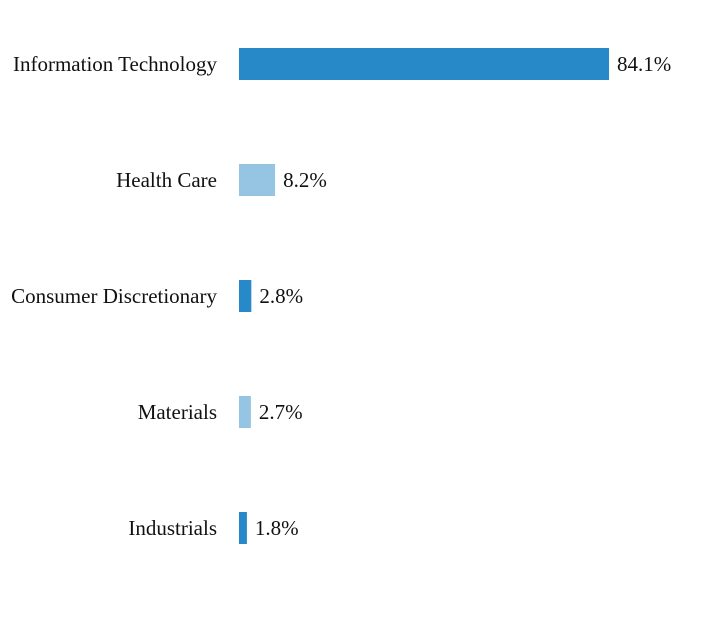 Image resolution: width=716 pixels, height=636 pixels. What do you see at coordinates (644, 64) in the screenshot?
I see `value-label-information-technology: 84.1%` at bounding box center [644, 64].